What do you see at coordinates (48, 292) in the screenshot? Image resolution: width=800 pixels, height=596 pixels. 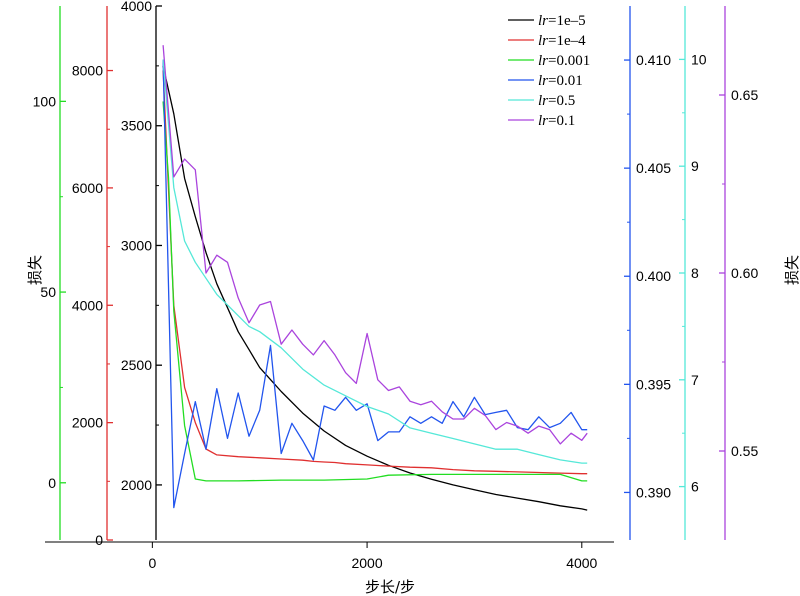 I see `green-tick-label: 50` at bounding box center [48, 292].